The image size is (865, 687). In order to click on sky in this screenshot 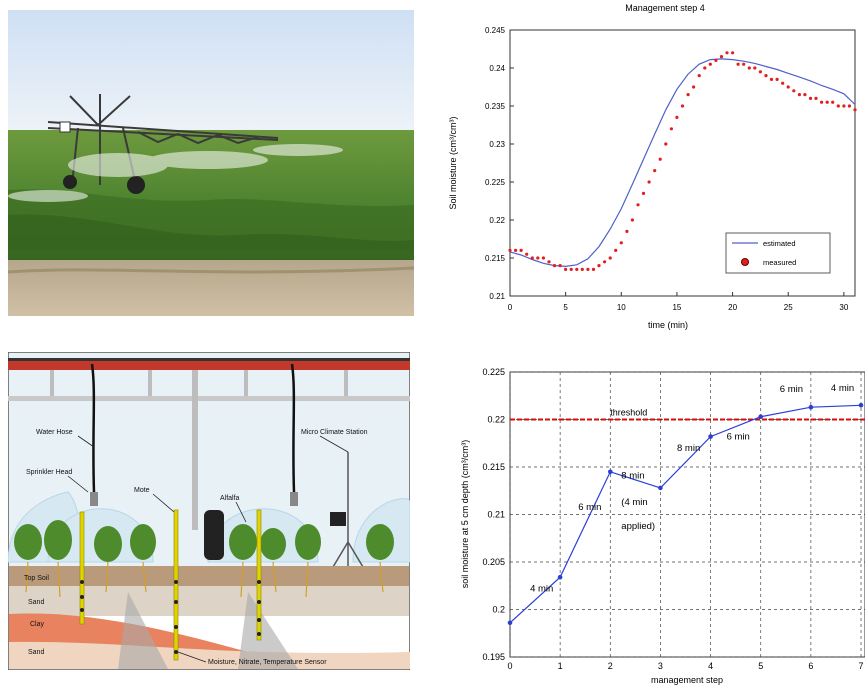, I will do `click(211, 72)`.